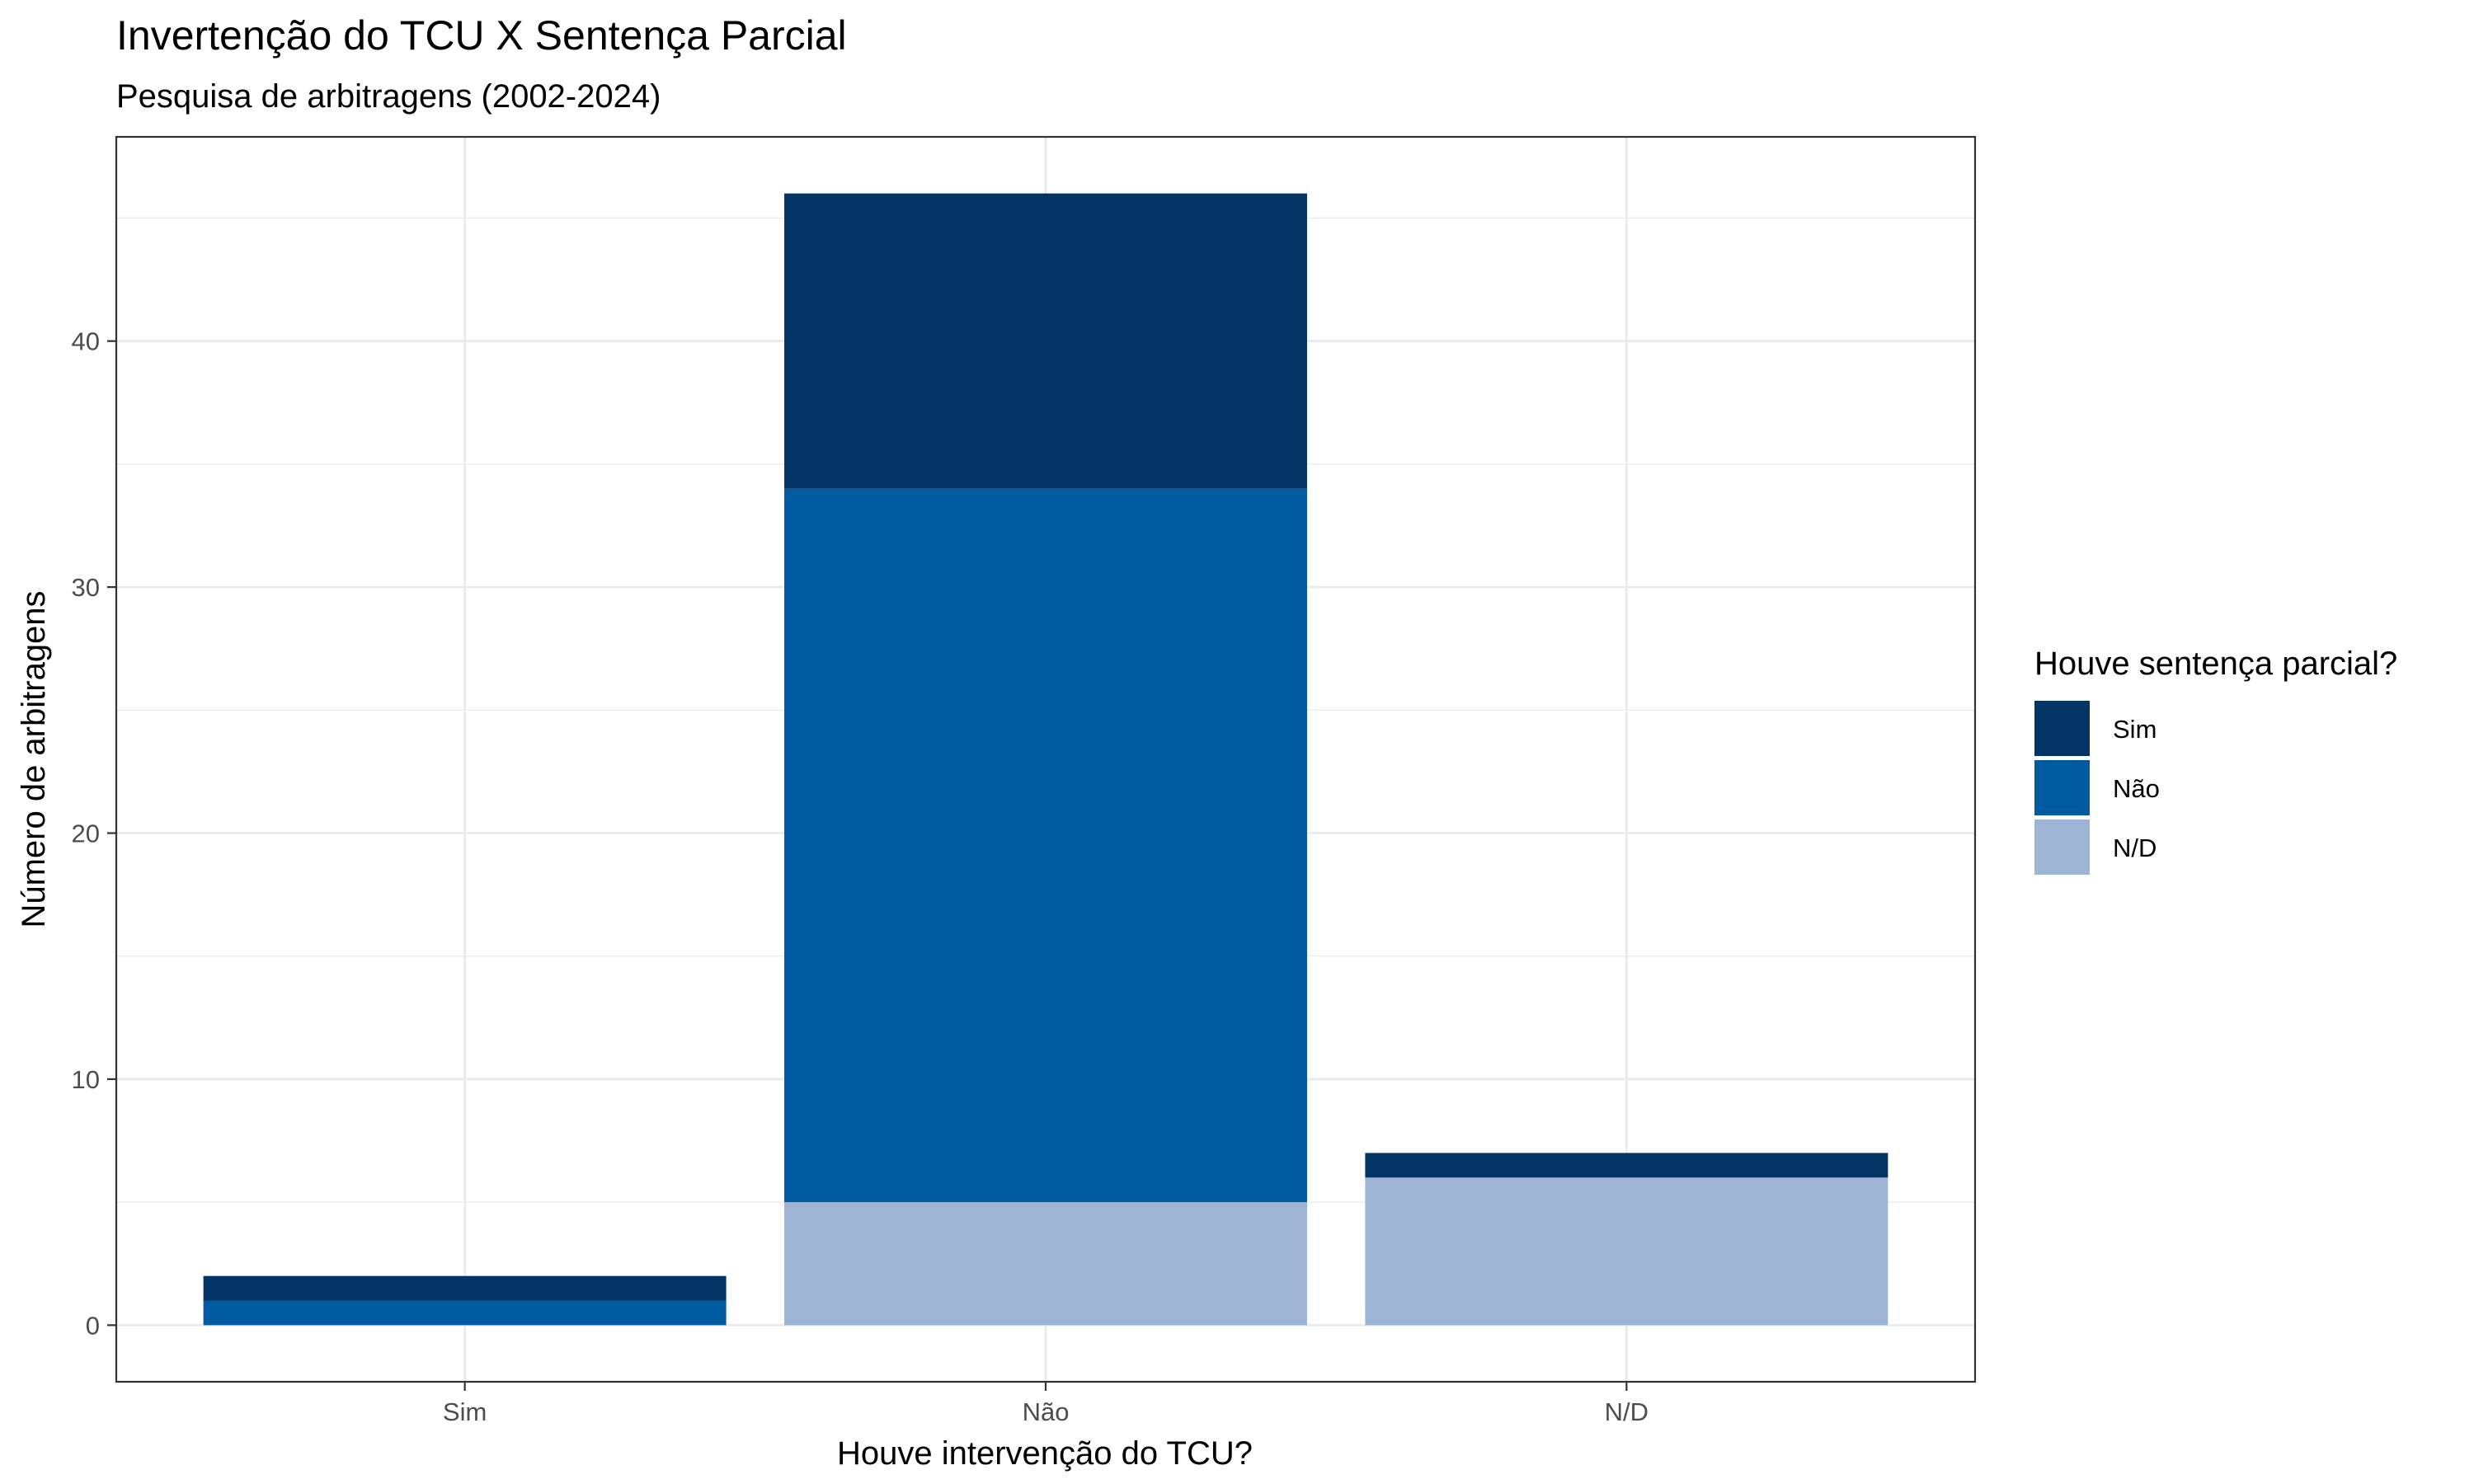 Image resolution: width=2474 pixels, height=1484 pixels. Describe the element at coordinates (465, 1411) in the screenshot. I see `x-tick-label: Sim` at that location.